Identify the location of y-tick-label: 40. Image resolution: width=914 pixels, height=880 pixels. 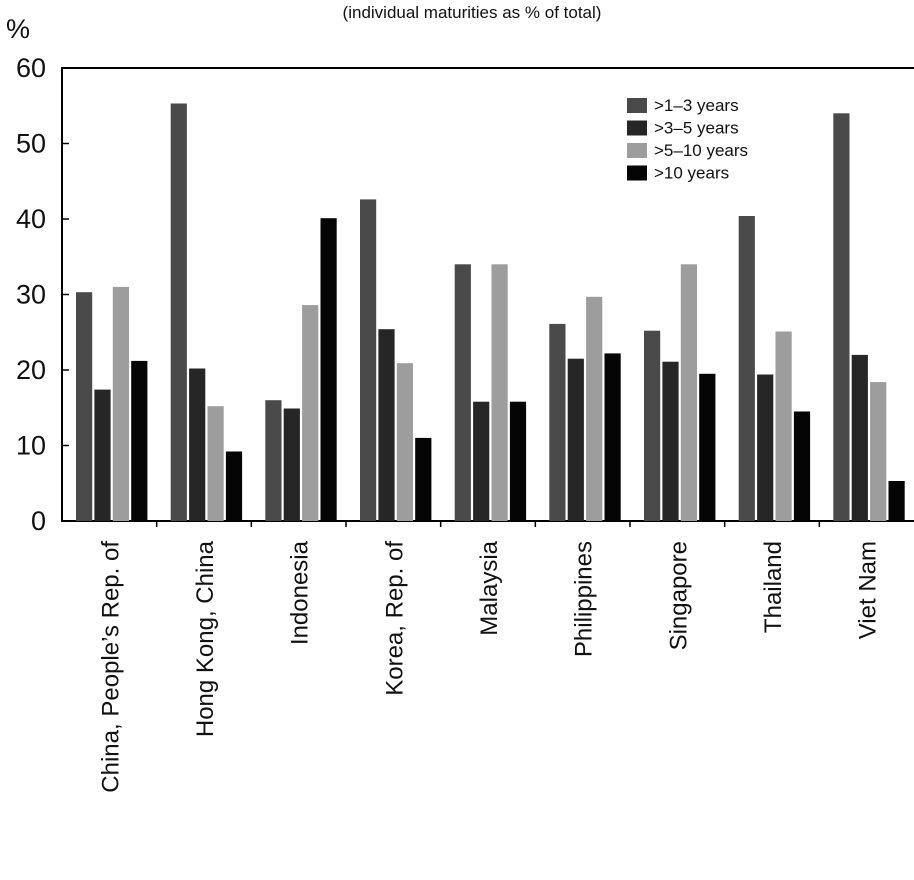
(31, 219).